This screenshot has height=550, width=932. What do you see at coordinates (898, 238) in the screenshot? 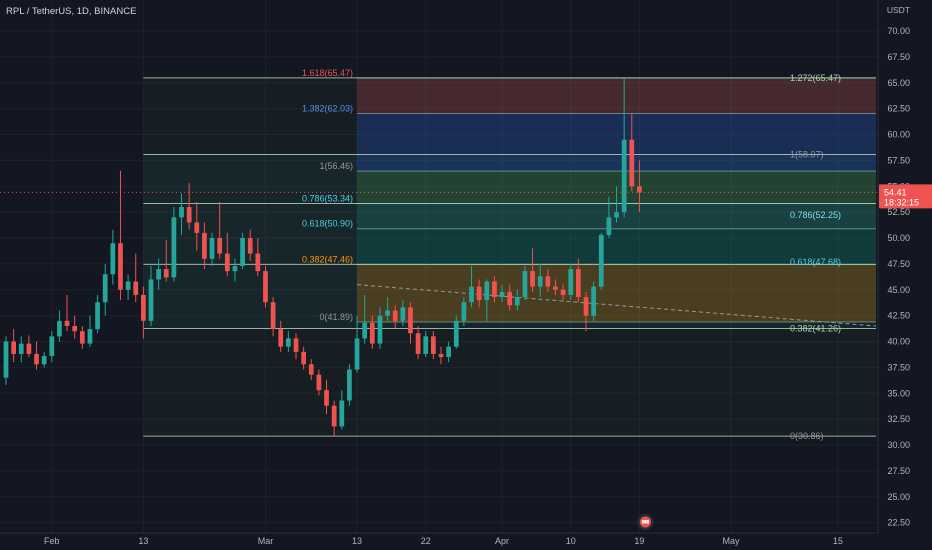
I see `price-axis-tick-label: 50.00` at bounding box center [898, 238].